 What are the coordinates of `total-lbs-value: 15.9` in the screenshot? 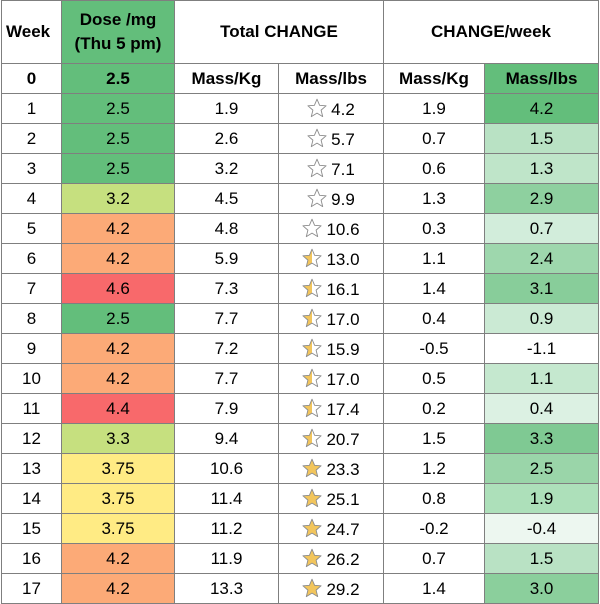 It's located at (343, 349).